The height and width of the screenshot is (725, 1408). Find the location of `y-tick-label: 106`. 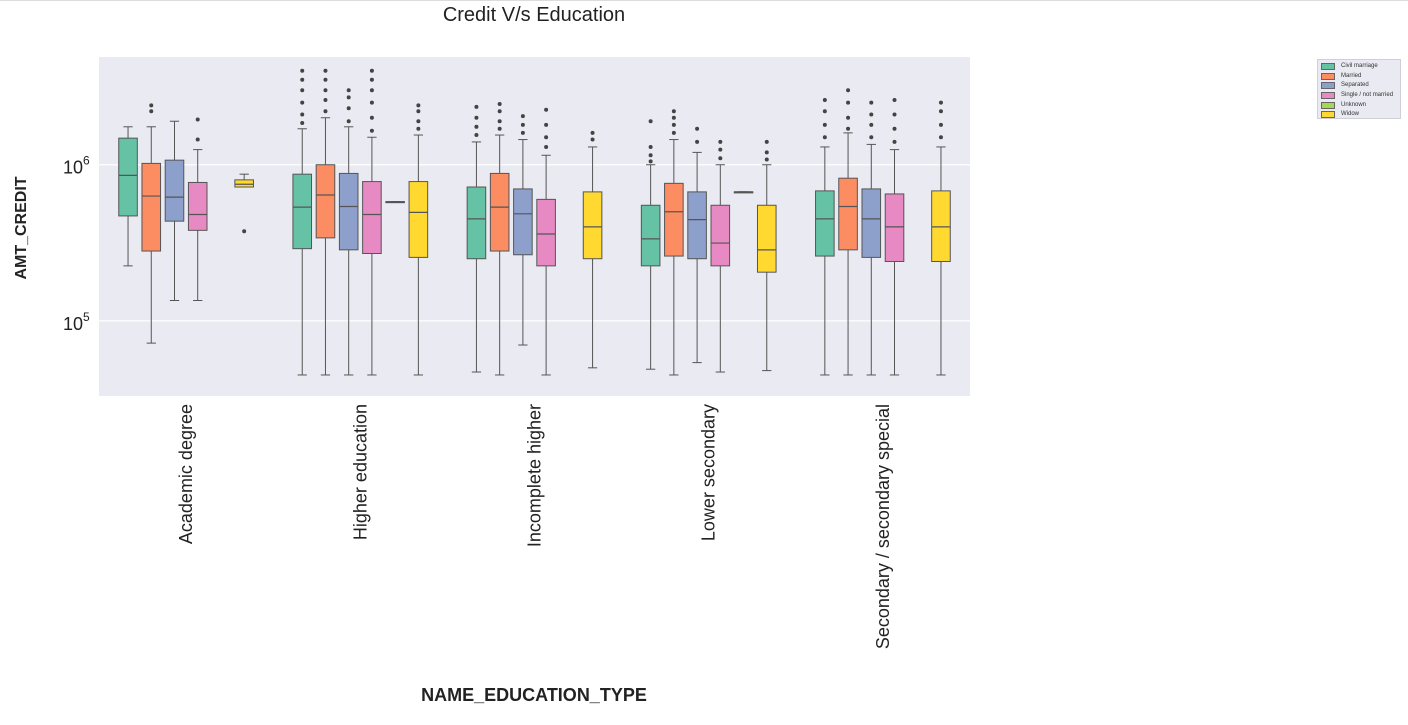

y-tick-label: 106 is located at coordinates (76, 166).